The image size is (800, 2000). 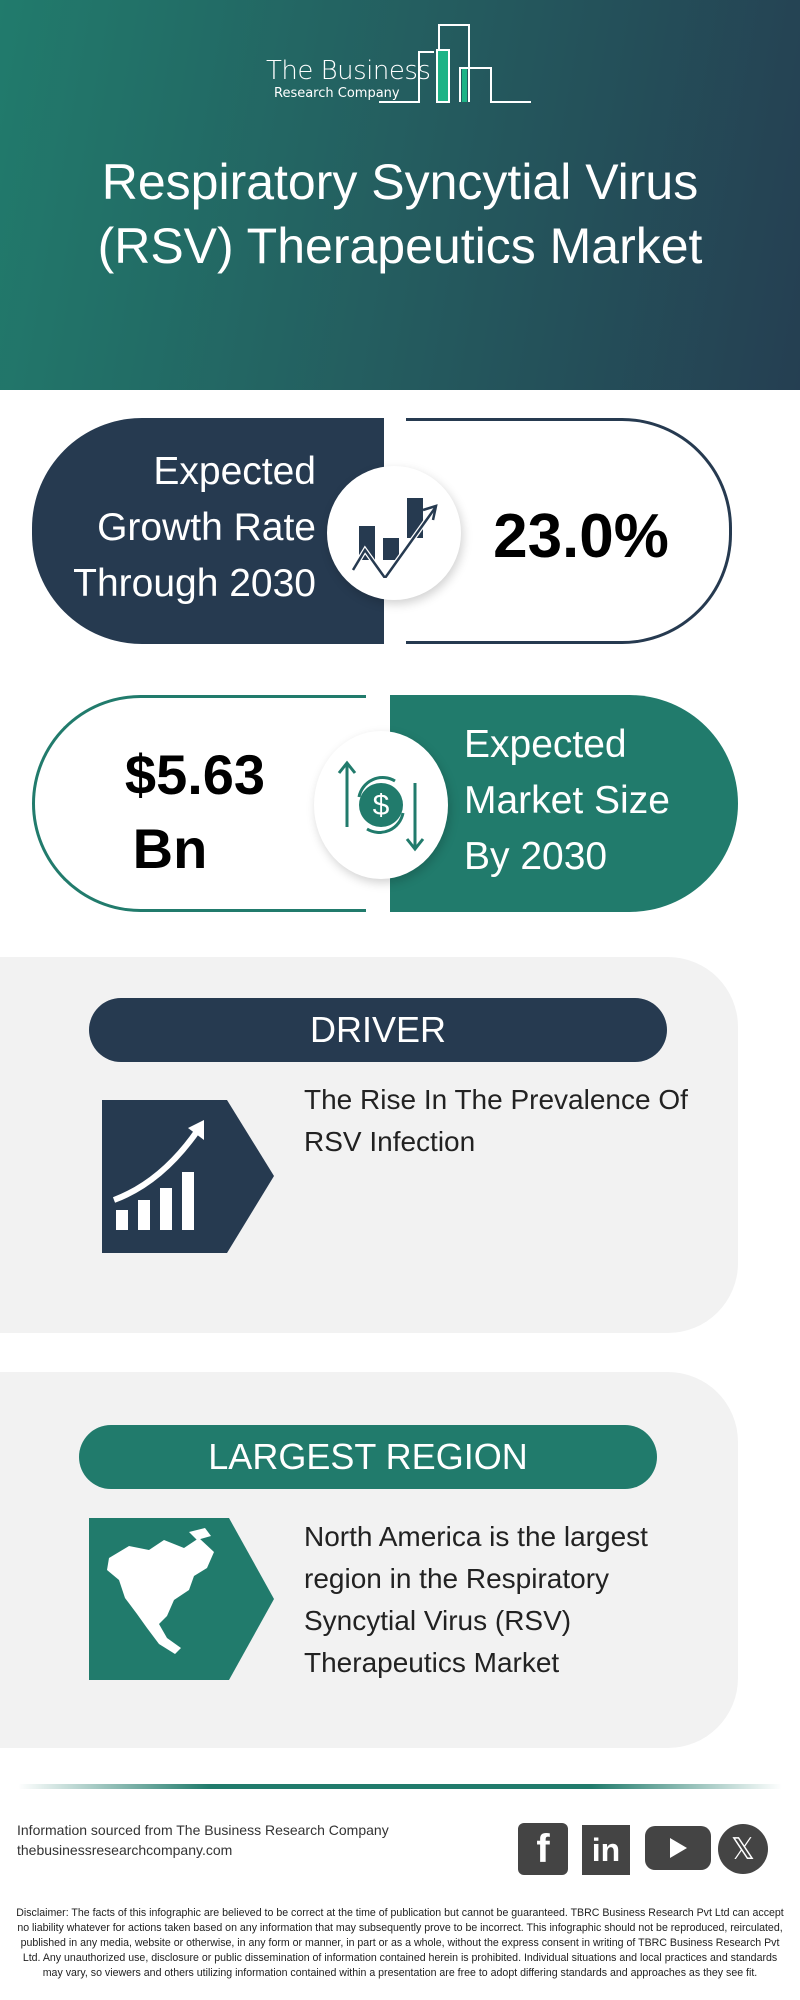 I want to click on growth-label-line: Through 2030, so click(x=194, y=583).